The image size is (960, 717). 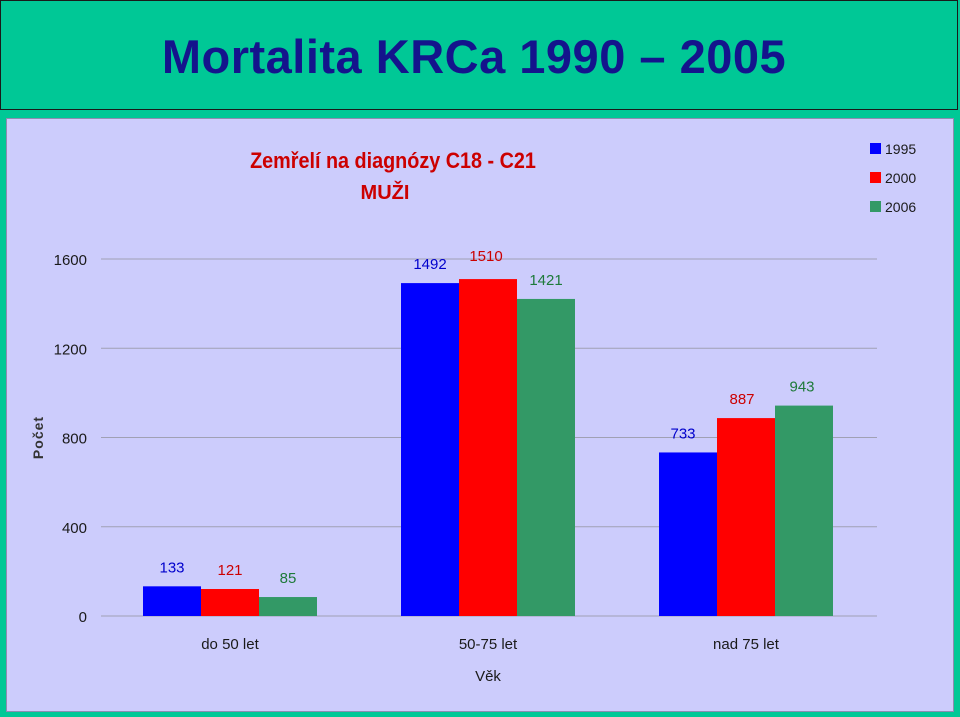 I want to click on chart-subtitle: MUŽI, so click(x=385, y=192).